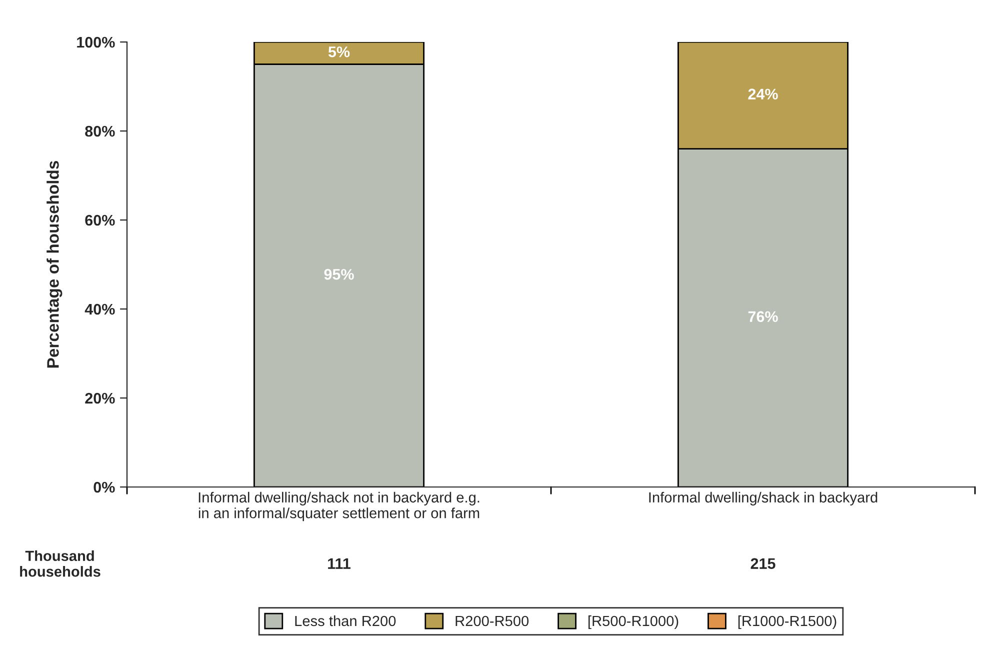  What do you see at coordinates (787, 622) in the screenshot?
I see `legend-label: [R1000-R1500)` at bounding box center [787, 622].